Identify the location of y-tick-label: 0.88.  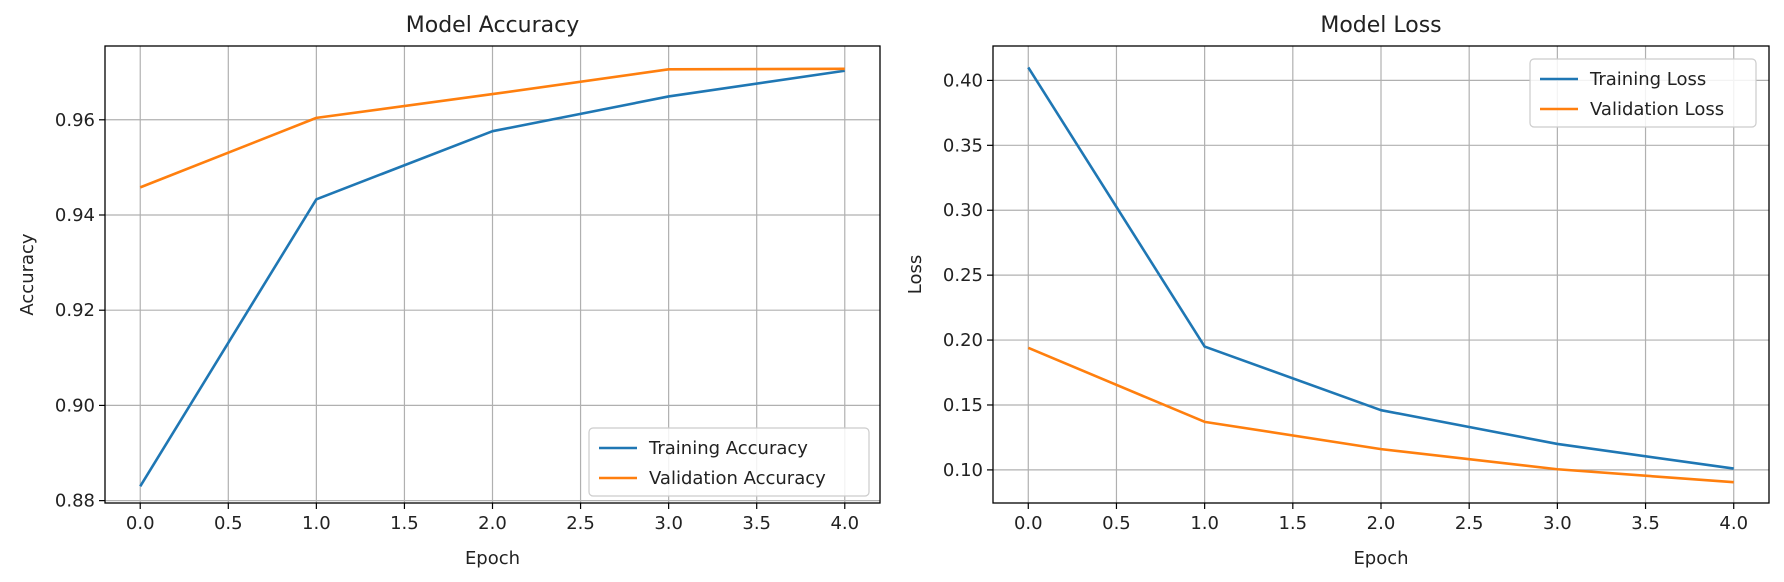
(75, 501).